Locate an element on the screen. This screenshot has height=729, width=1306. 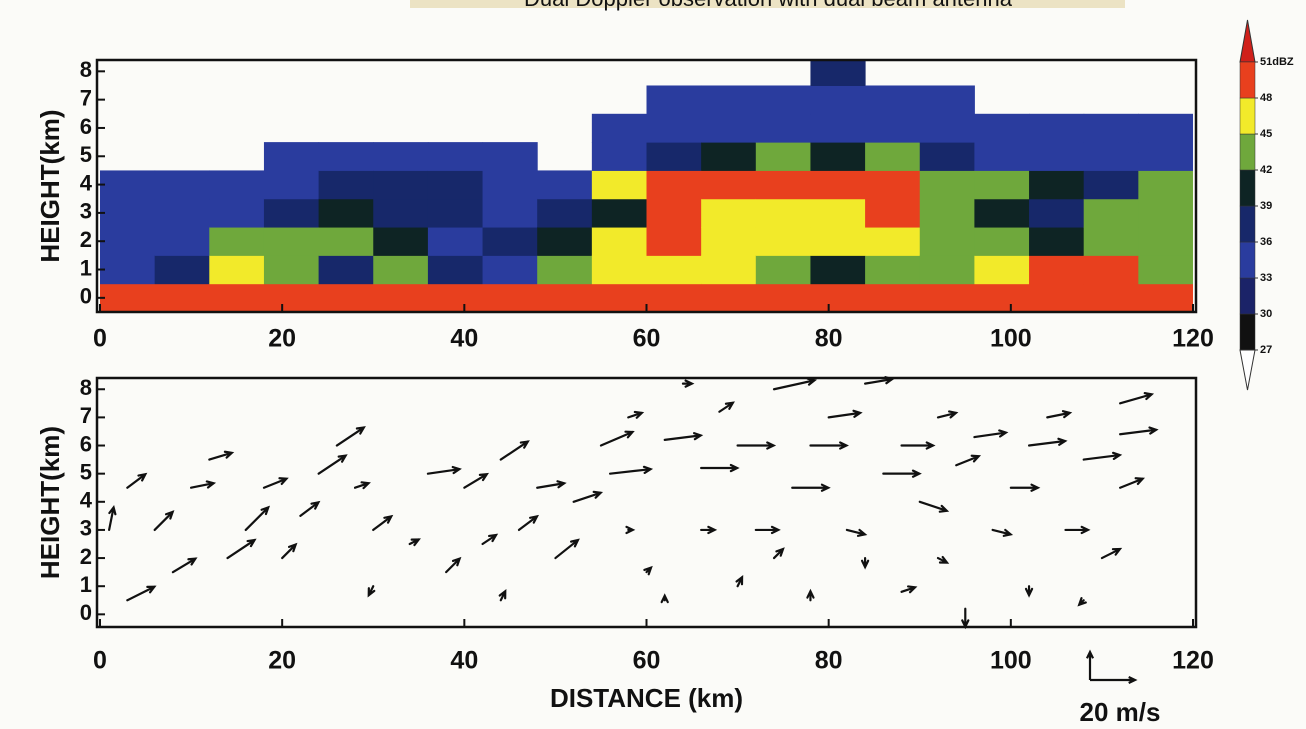
y-tick-label: 7 is located at coordinates (86, 97).